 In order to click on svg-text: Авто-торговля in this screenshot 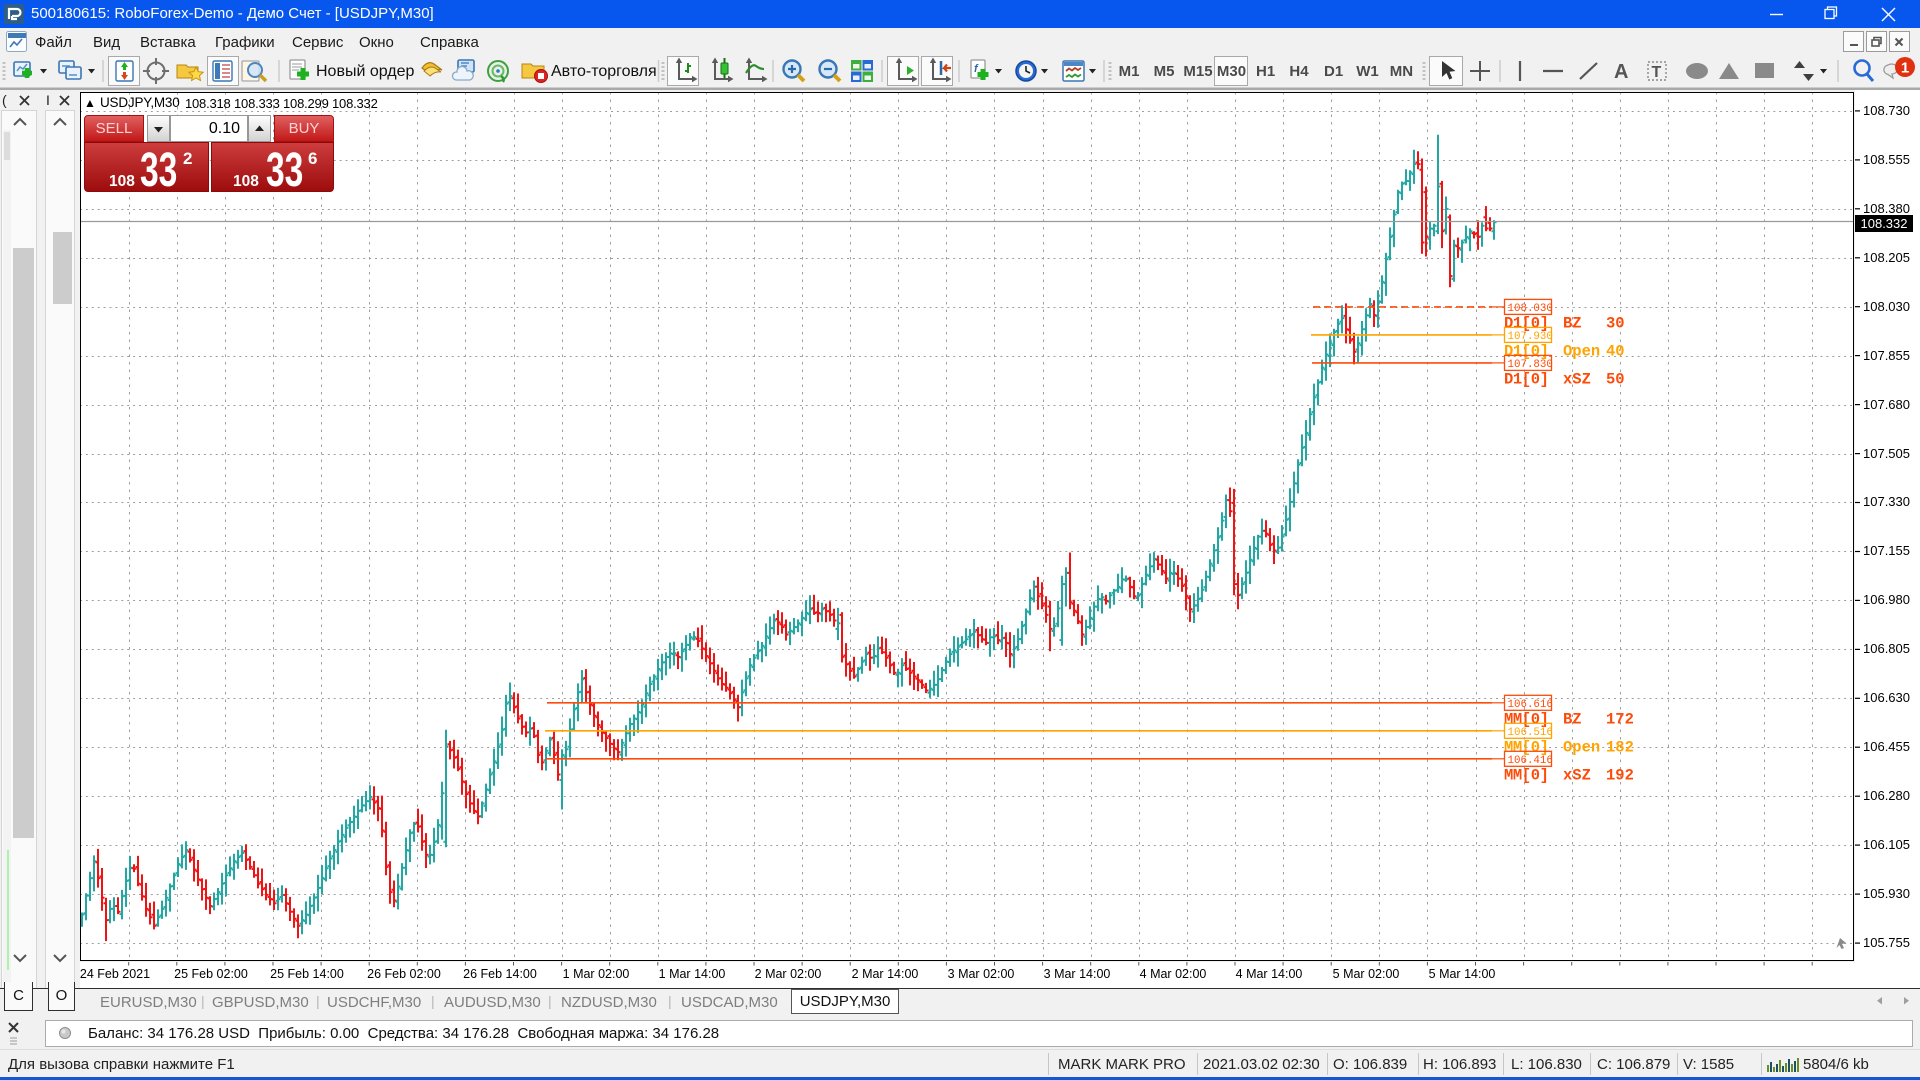, I will do `click(604, 71)`.